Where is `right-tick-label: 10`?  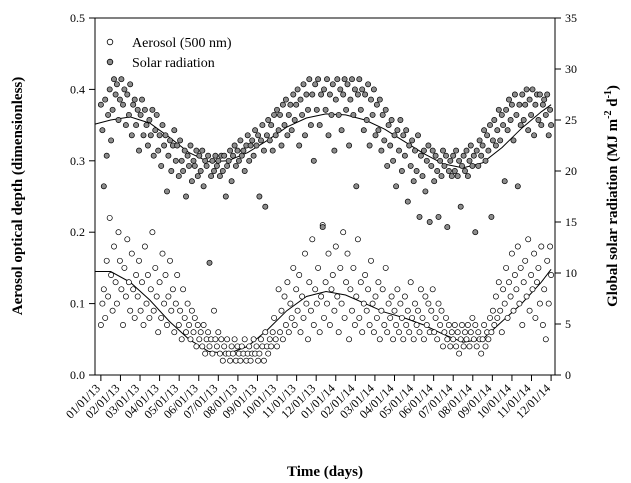
right-tick-label: 10 is located at coordinates (571, 273).